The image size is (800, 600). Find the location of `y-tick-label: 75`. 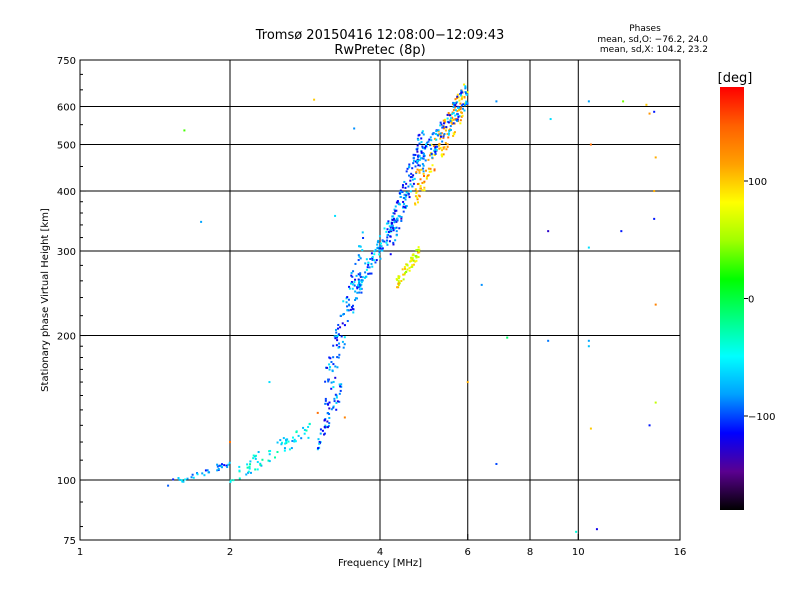

y-tick-label: 75 is located at coordinates (69, 541).